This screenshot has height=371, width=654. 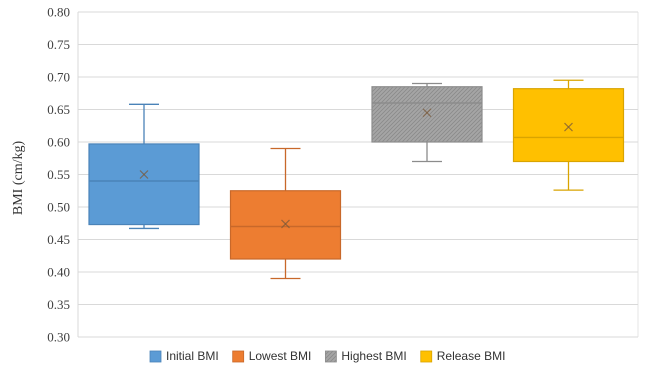 I want to click on legend-item: Release BMI, so click(x=463, y=356).